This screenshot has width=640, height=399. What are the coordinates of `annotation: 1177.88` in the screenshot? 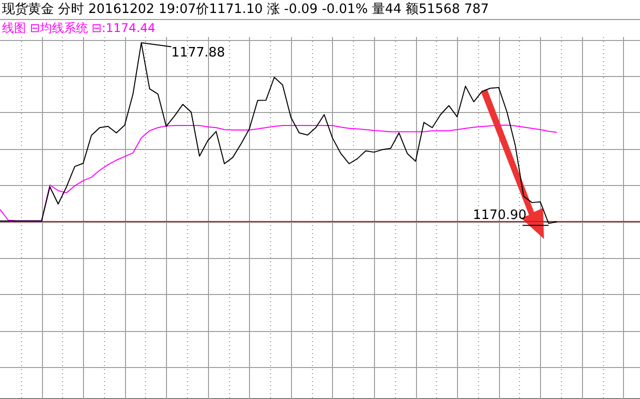 It's located at (198, 53).